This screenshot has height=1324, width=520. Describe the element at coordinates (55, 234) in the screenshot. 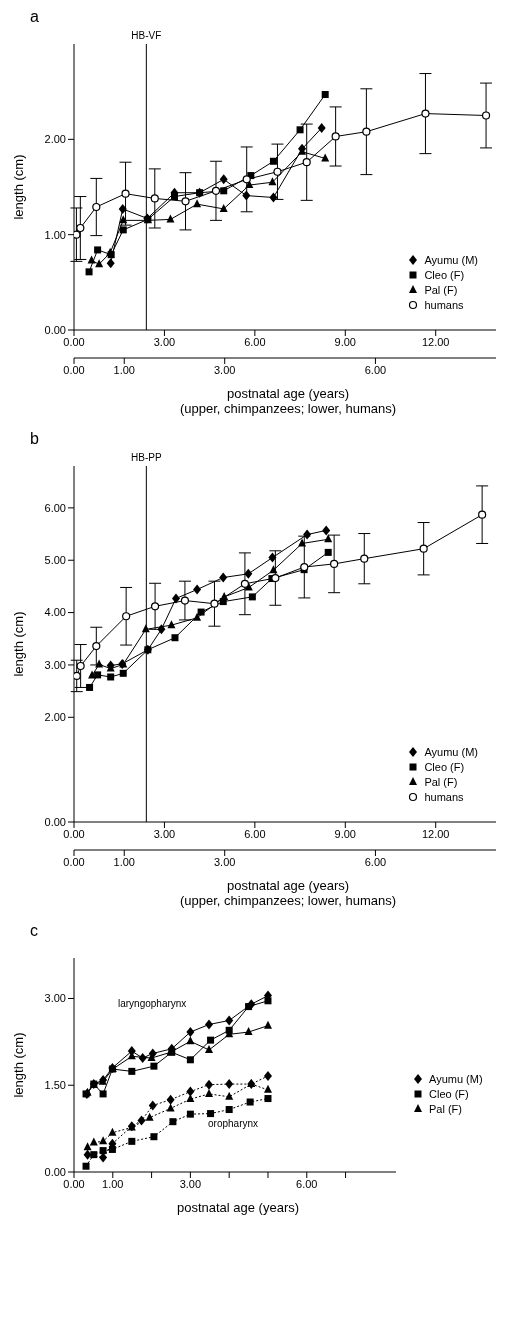

I see `y-tick-label: 1.00` at that location.